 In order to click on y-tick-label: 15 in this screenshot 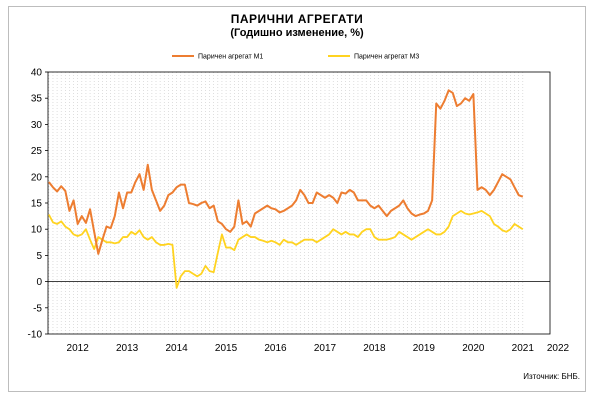, I will do `click(37, 204)`.